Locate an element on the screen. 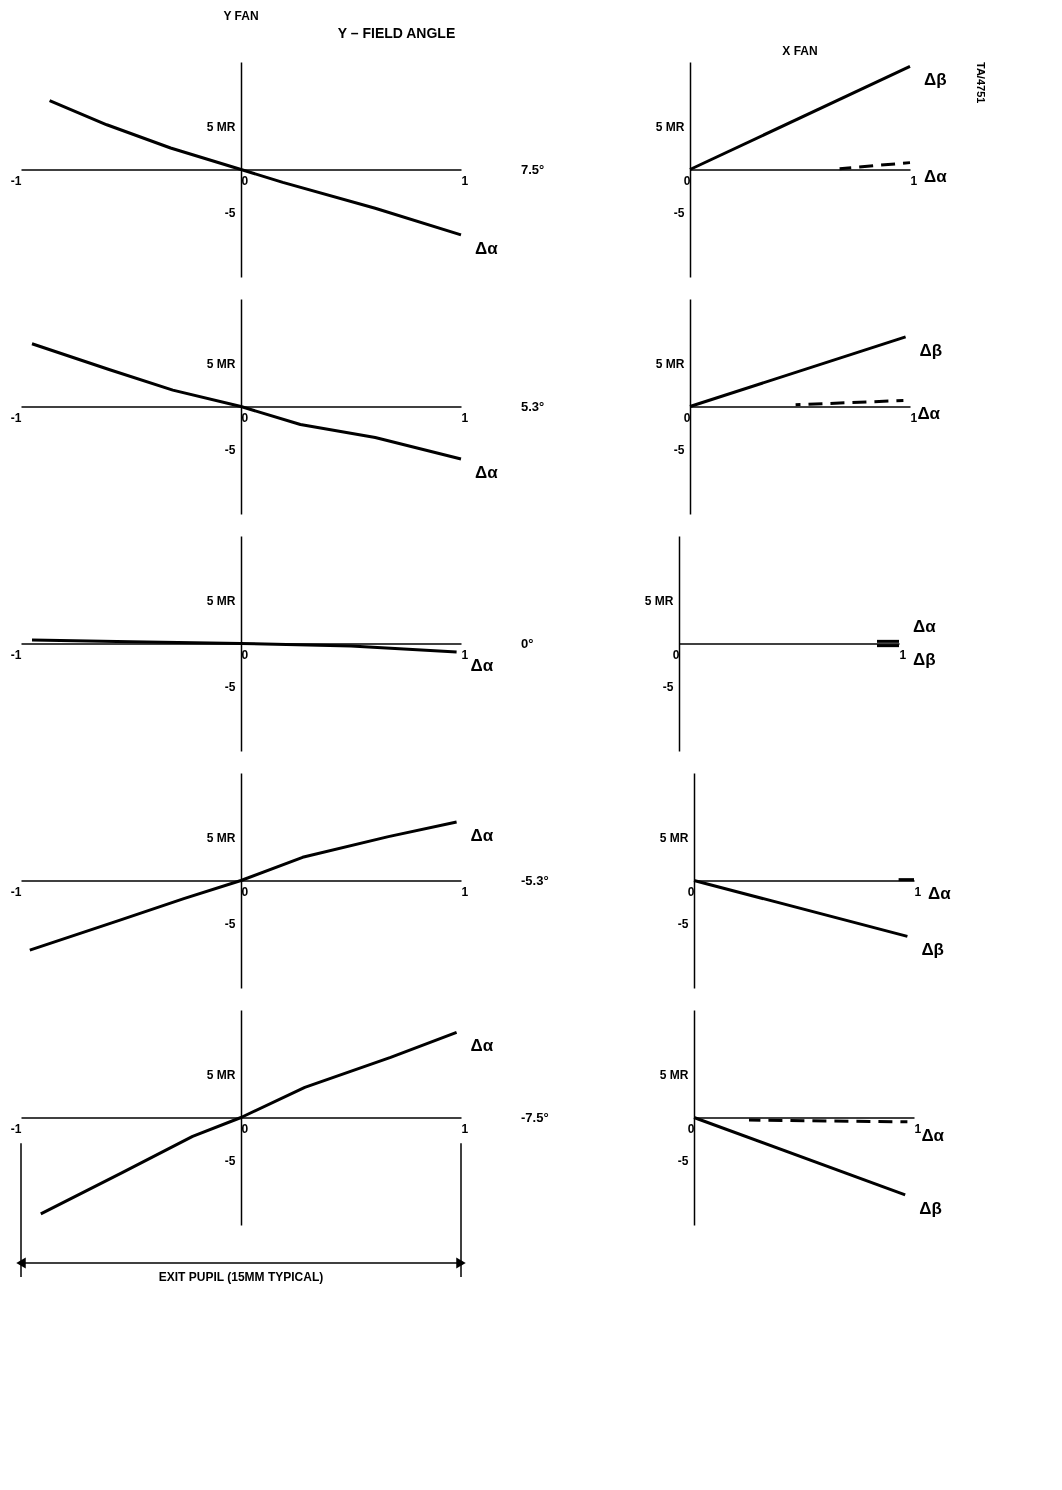  text: -5.3° is located at coordinates (535, 880).